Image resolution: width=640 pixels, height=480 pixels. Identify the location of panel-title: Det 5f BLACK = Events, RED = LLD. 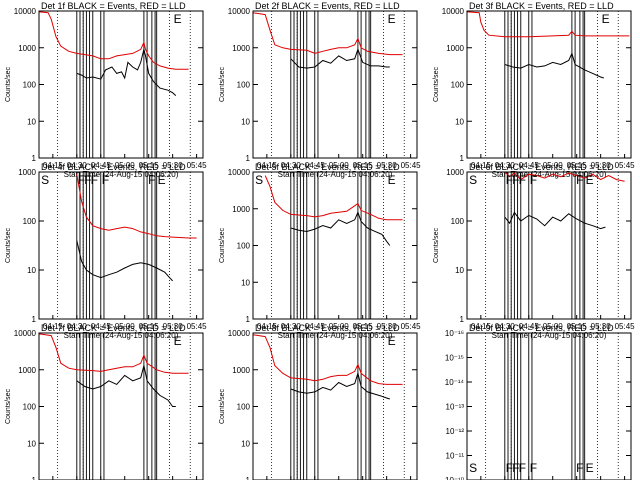
(327, 167).